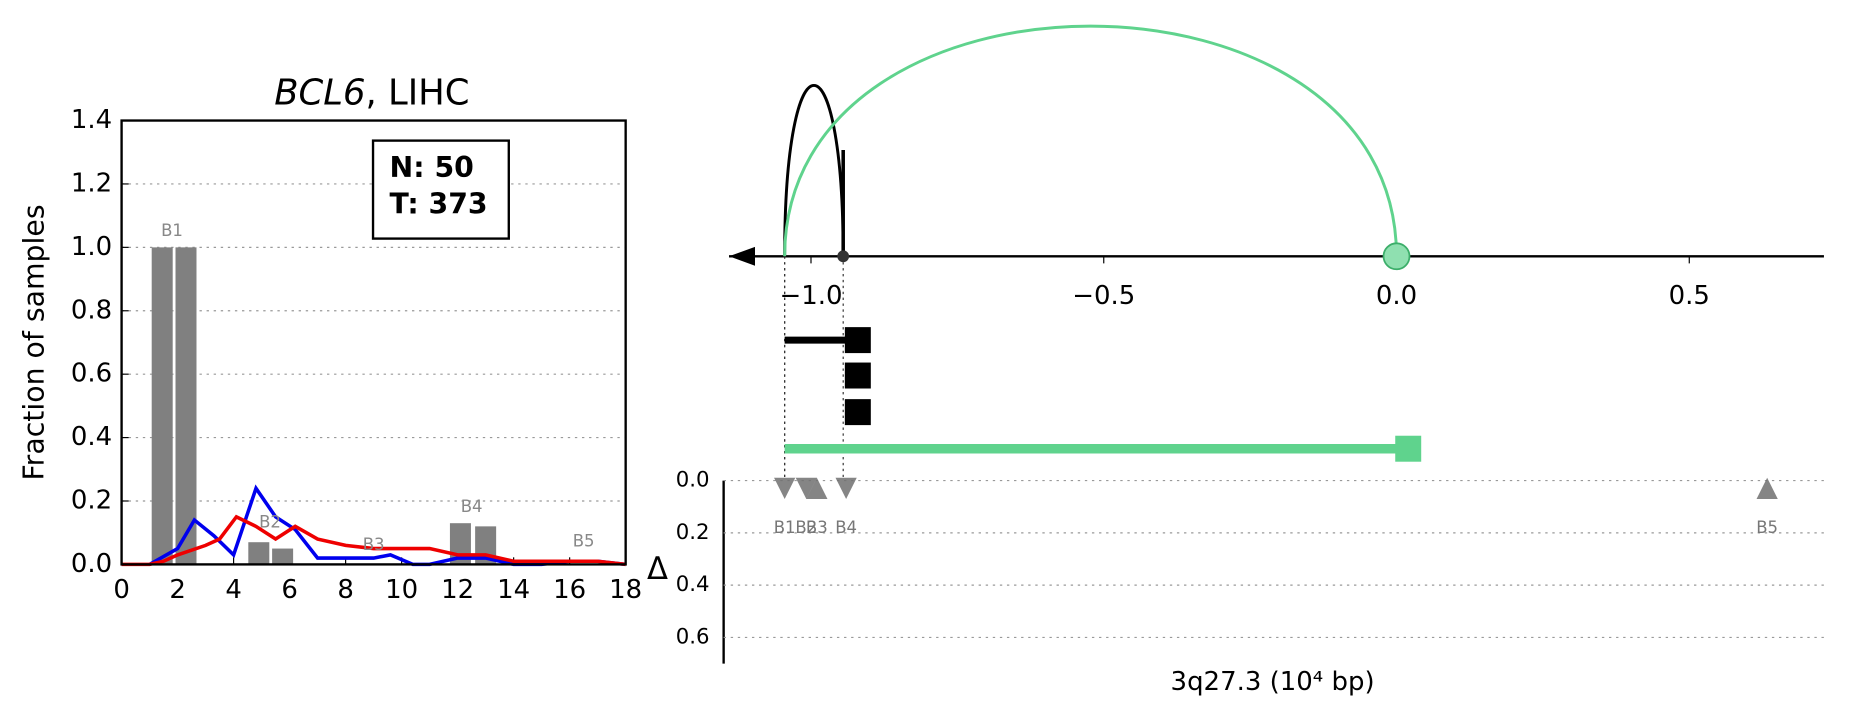  Describe the element at coordinates (432, 167) in the screenshot. I see `count-text: N: 50` at that location.